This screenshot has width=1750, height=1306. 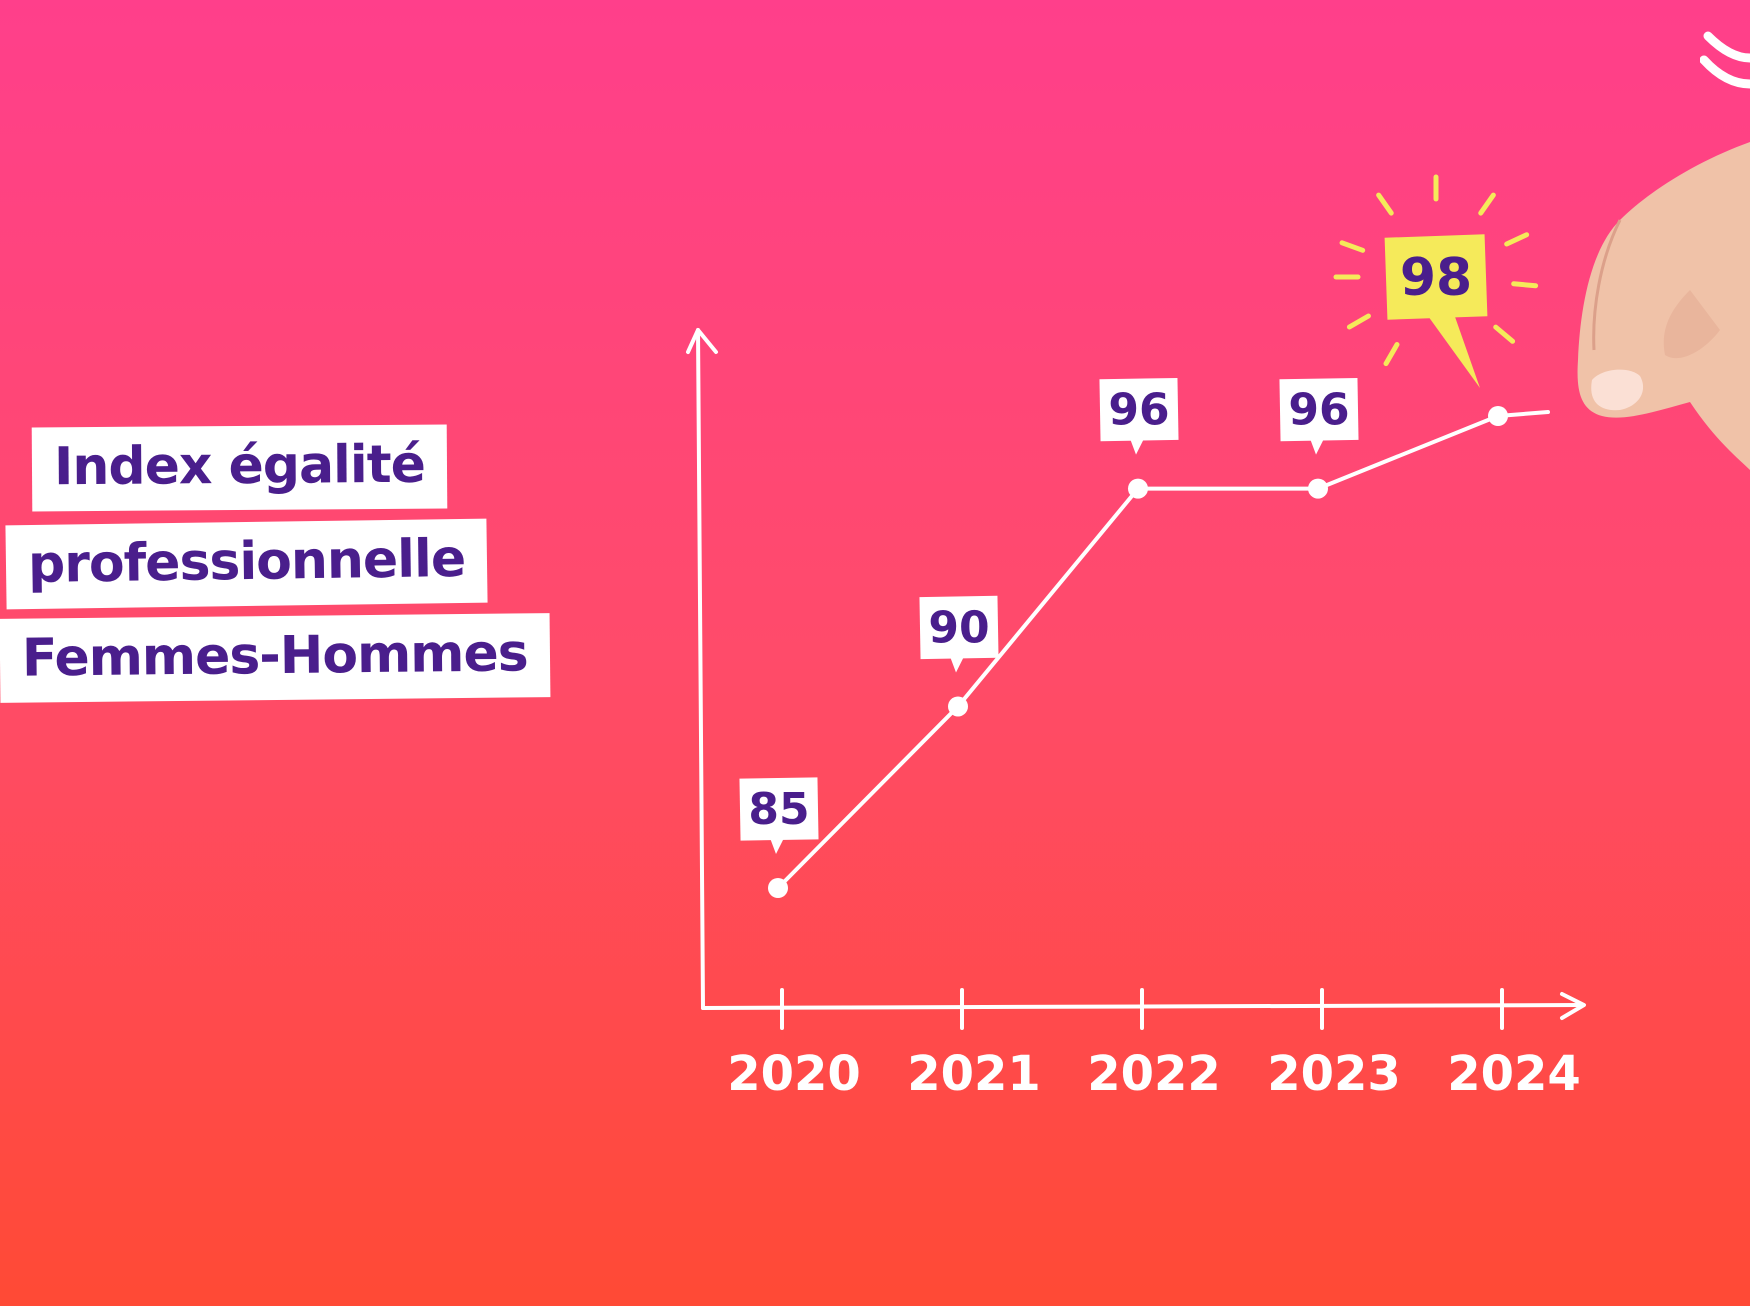 I want to click on data-label-2021: 90, so click(x=959, y=634).